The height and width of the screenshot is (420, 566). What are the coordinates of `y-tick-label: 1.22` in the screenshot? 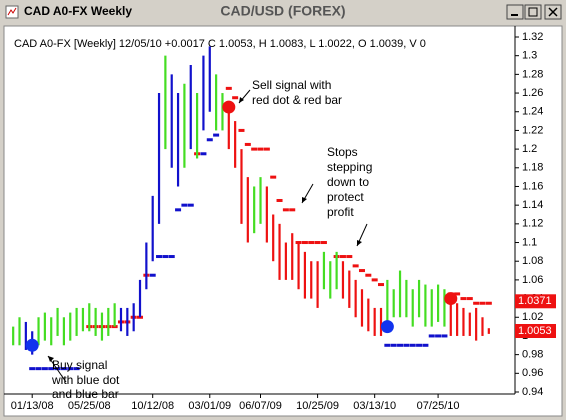 It's located at (532, 130).